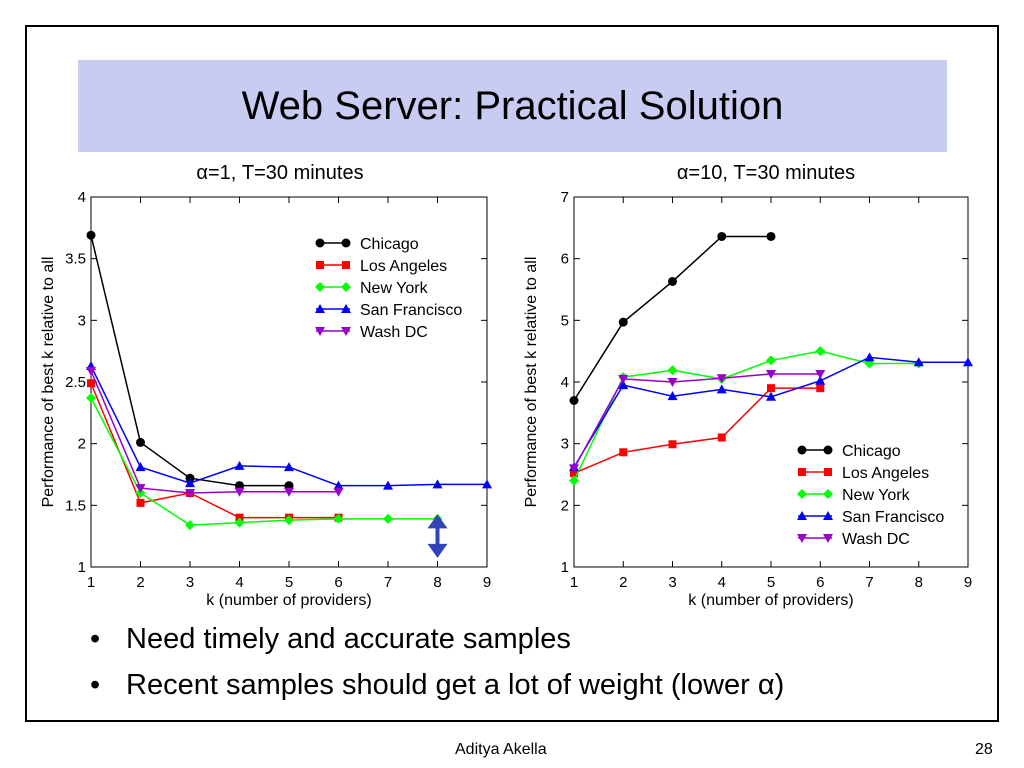 The height and width of the screenshot is (768, 1024). Describe the element at coordinates (984, 749) in the screenshot. I see `page-number: 28` at that location.